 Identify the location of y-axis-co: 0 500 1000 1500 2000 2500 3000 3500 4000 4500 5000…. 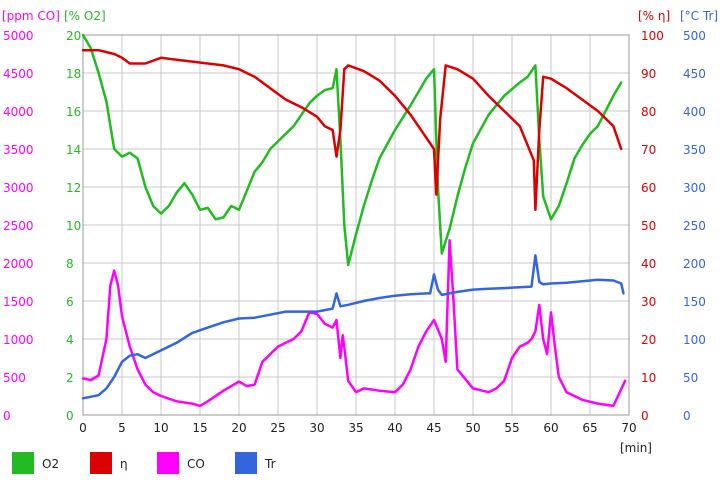
(31, 216).